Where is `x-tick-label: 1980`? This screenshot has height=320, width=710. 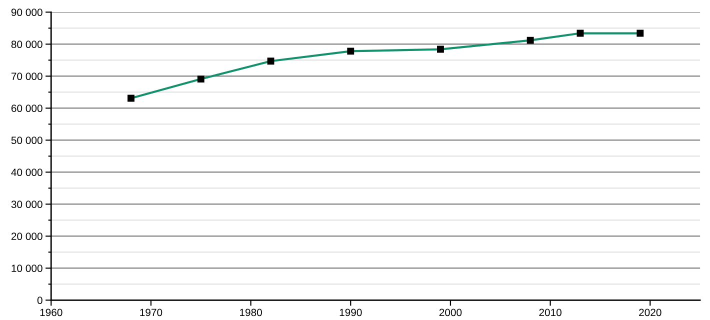
x-tick-label: 1980 is located at coordinates (251, 312).